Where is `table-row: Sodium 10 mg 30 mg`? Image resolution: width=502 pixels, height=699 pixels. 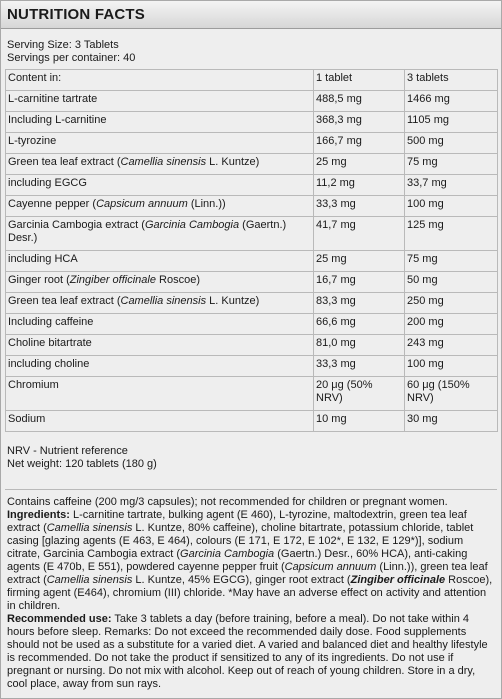 table-row: Sodium 10 mg 30 mg is located at coordinates (251, 421).